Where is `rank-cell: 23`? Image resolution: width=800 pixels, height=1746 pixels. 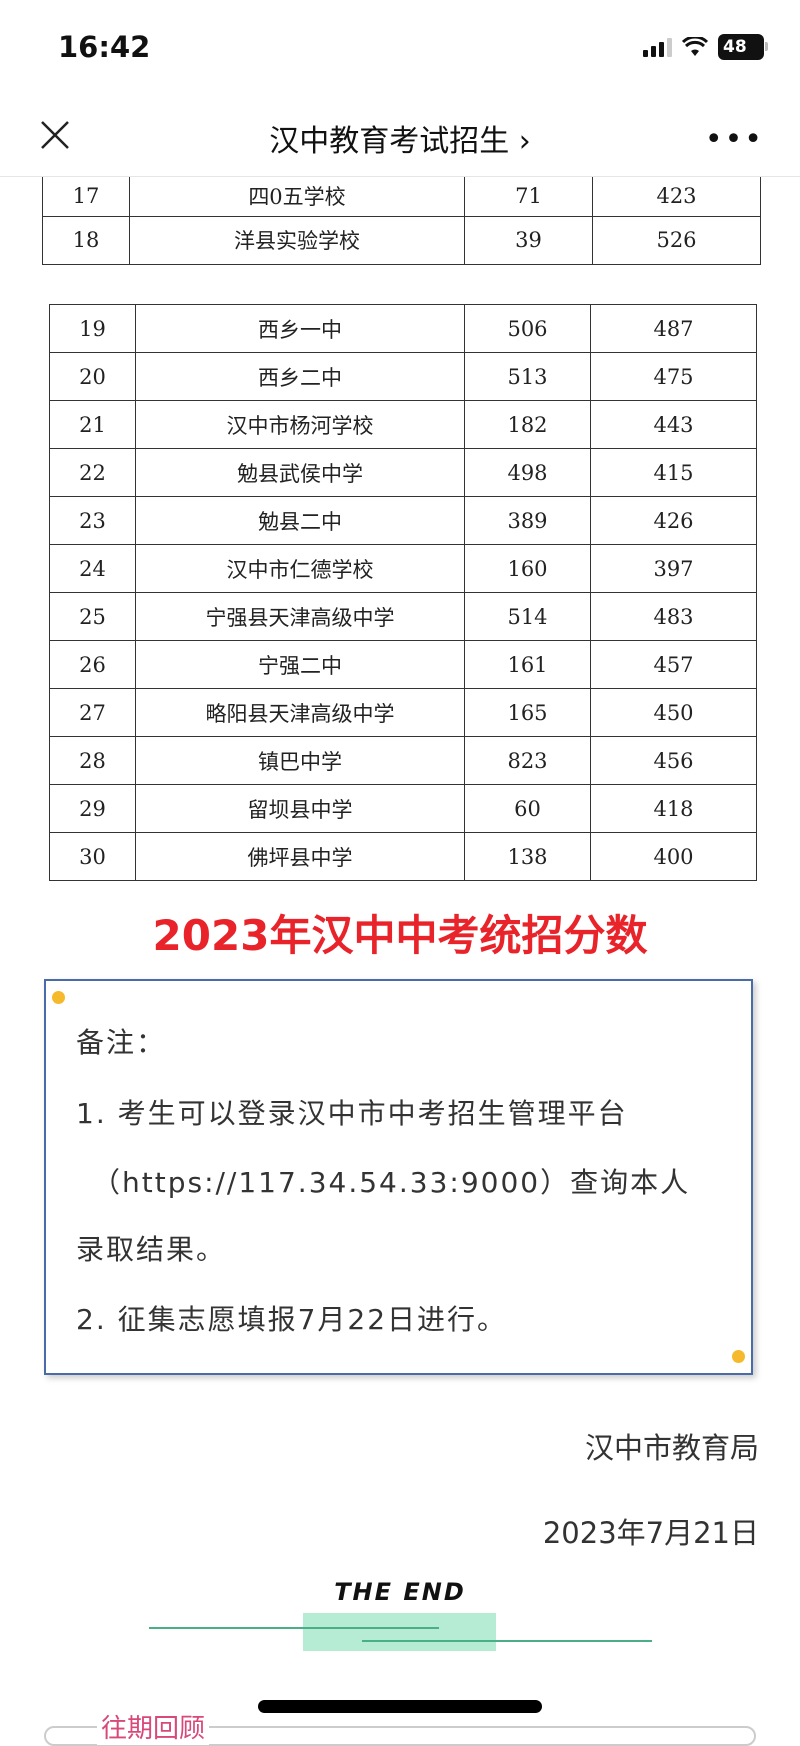
rank-cell: 23 is located at coordinates (92, 520).